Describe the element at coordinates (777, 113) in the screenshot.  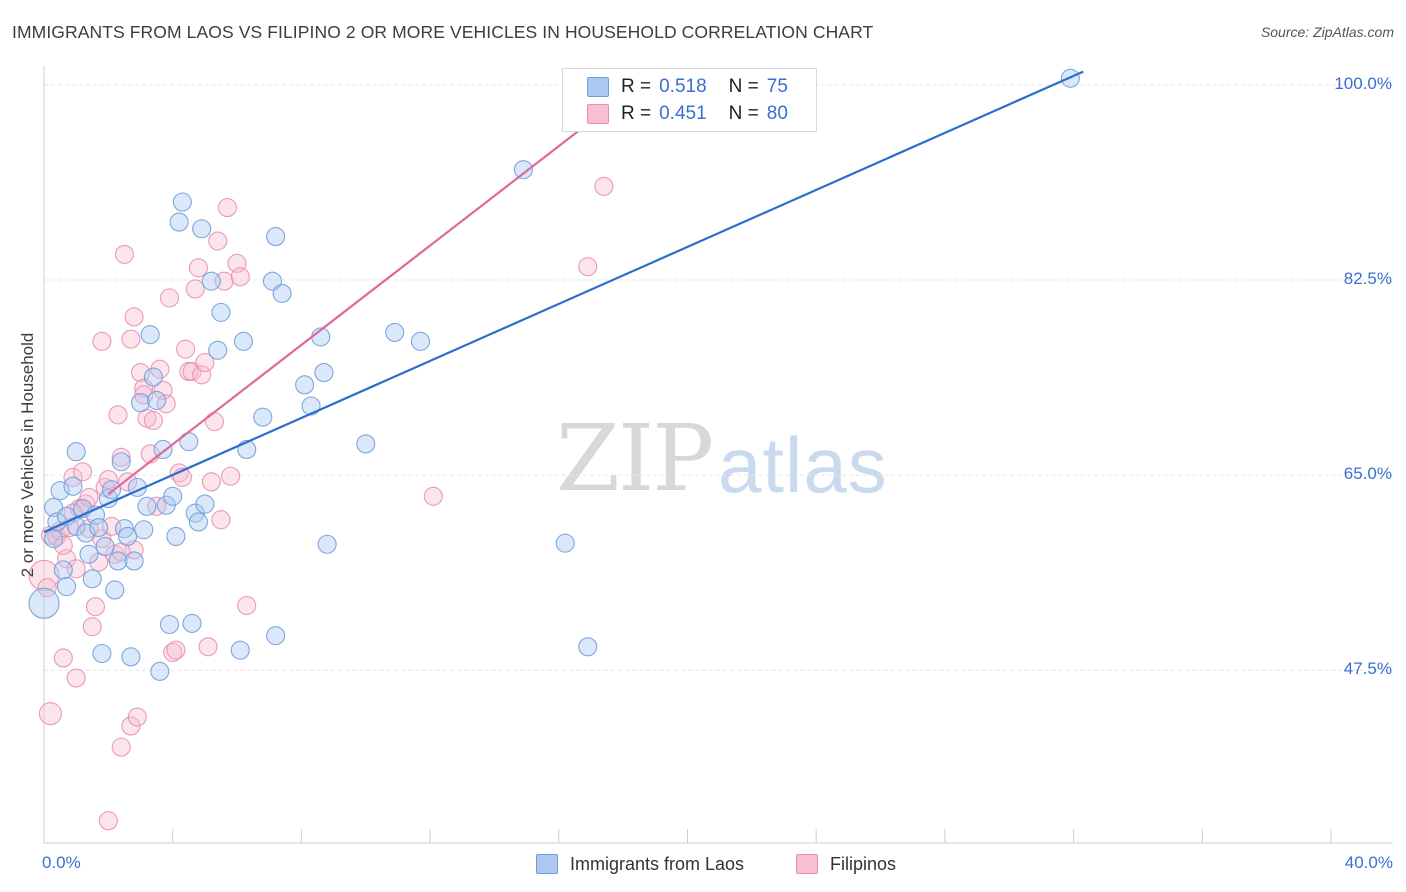
I see `legend-filipinos-n: 80` at that location.